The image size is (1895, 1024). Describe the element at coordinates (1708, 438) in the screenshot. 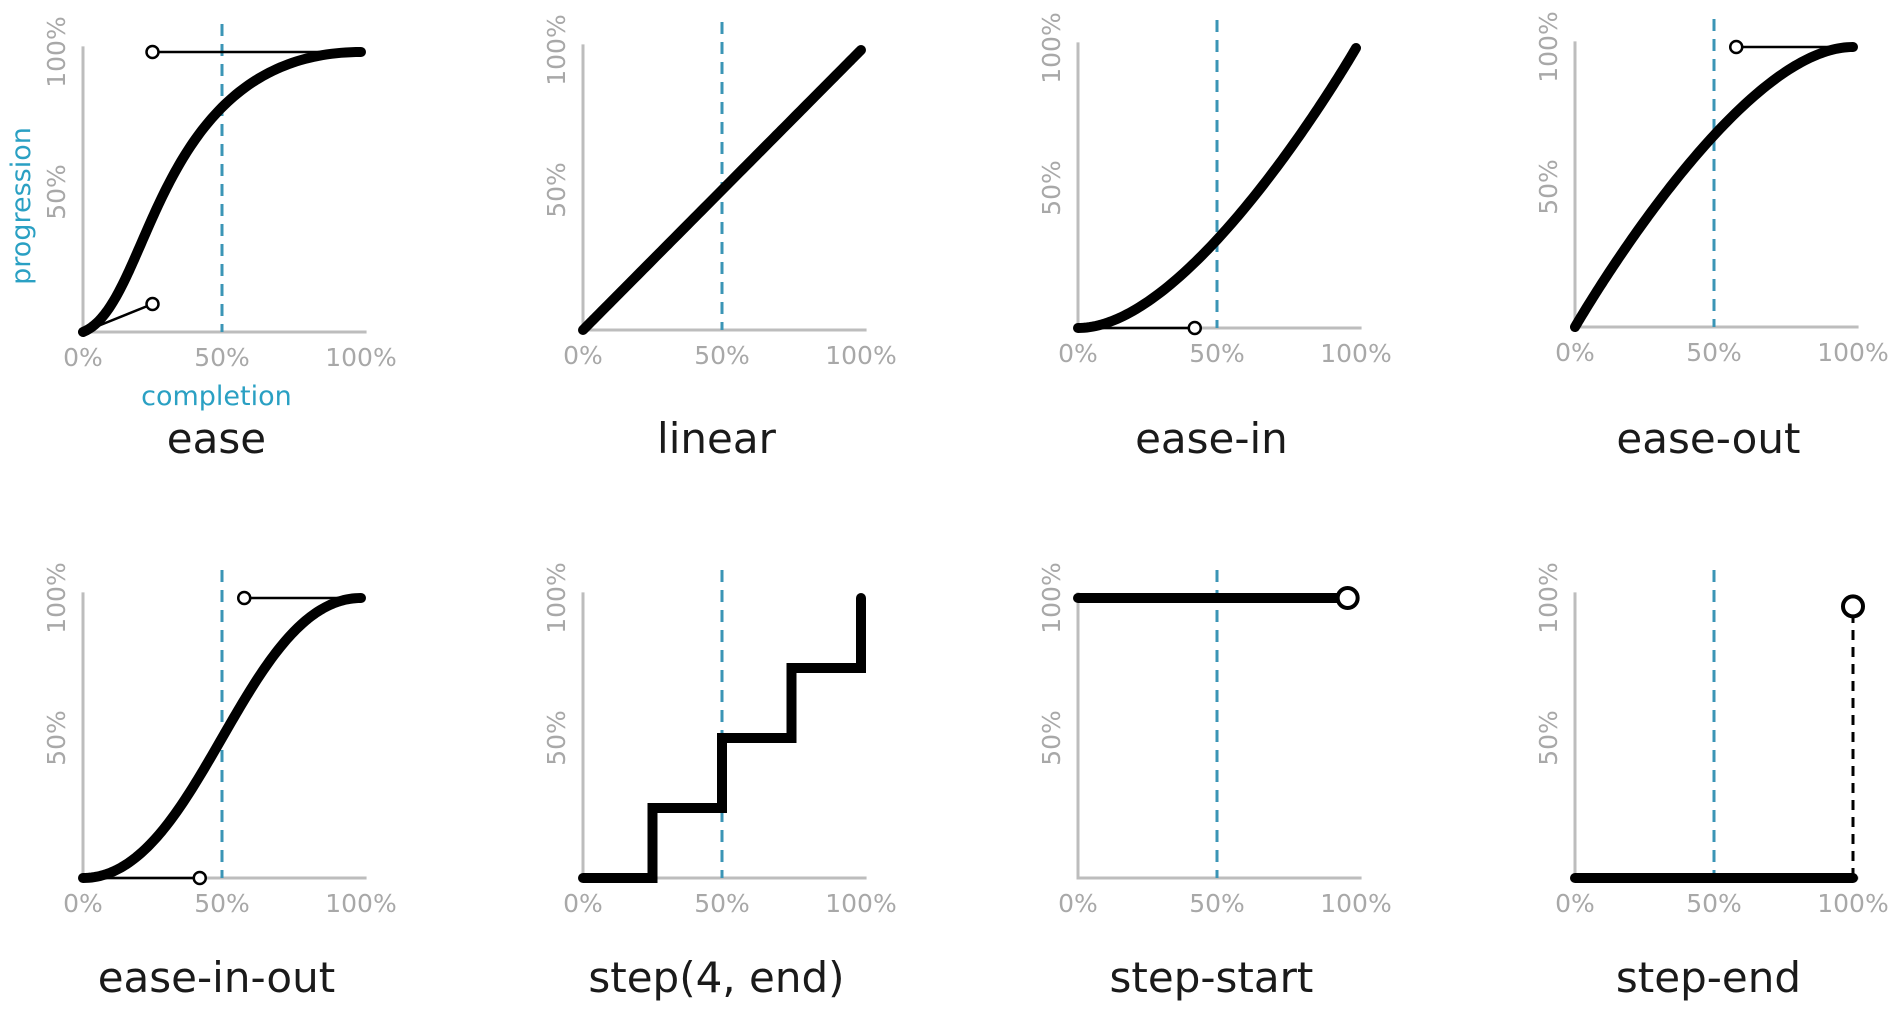

I see `panel-name: ease-out` at that location.